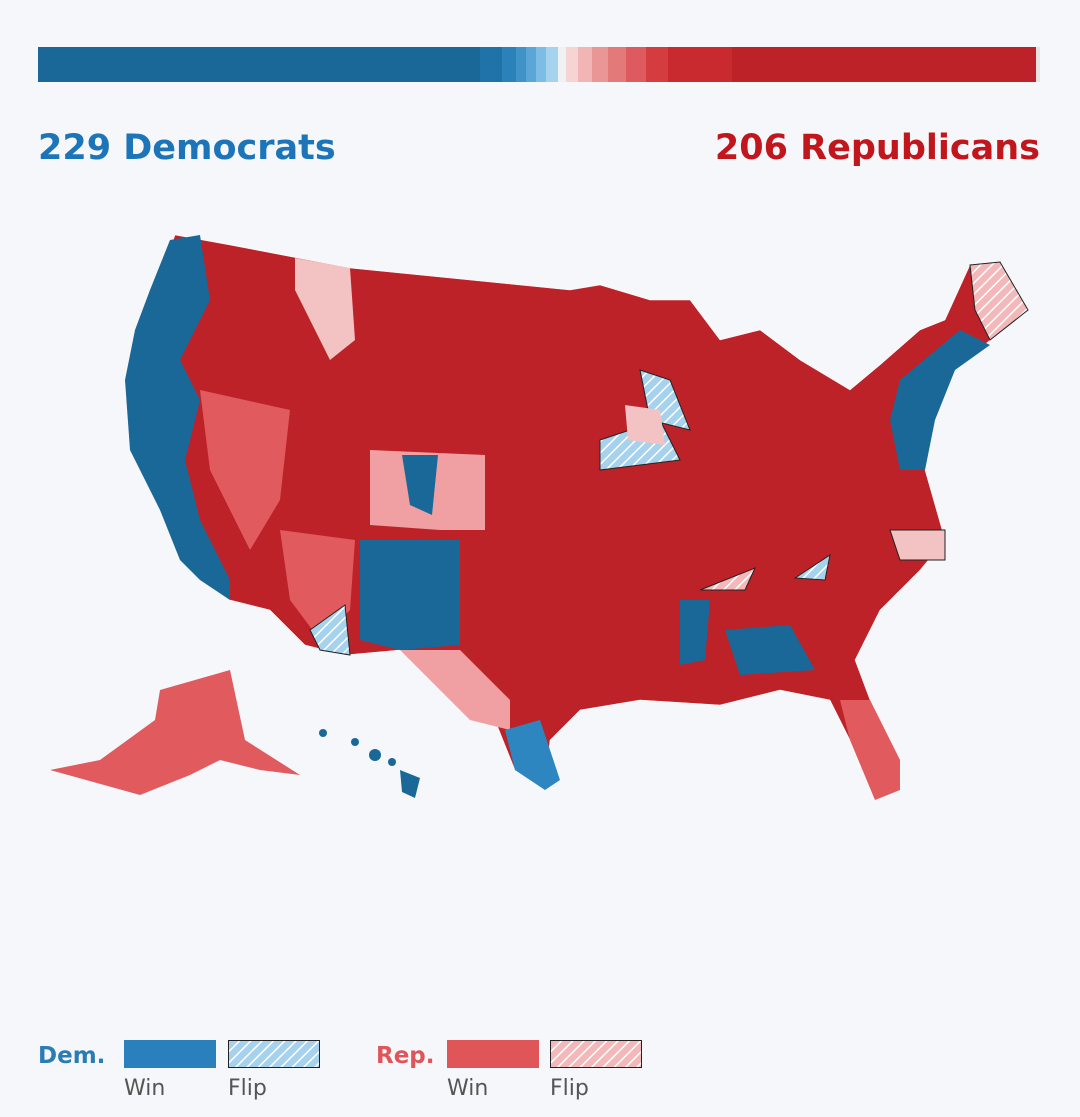 The height and width of the screenshot is (1117, 1080). What do you see at coordinates (940, 400) in the screenshot?
I see `northeast` at bounding box center [940, 400].